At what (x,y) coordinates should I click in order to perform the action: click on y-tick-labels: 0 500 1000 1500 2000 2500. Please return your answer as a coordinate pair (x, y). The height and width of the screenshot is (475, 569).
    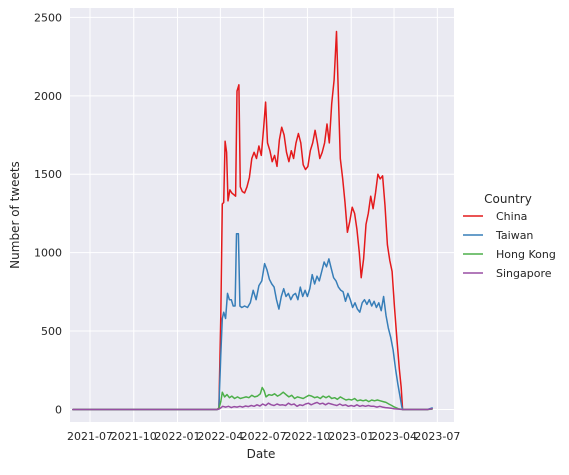
    Looking at the image, I should click on (48, 213).